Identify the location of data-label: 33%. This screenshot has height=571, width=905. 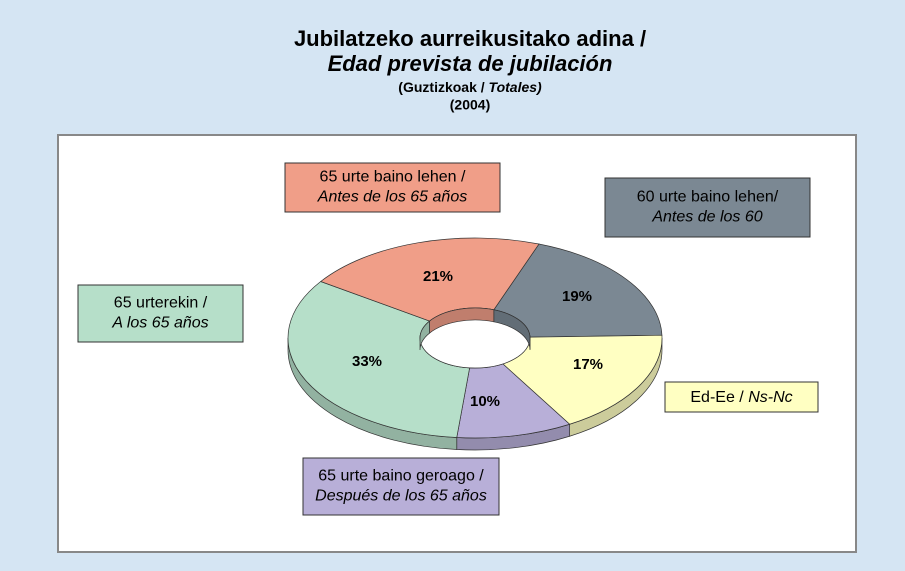
(367, 361).